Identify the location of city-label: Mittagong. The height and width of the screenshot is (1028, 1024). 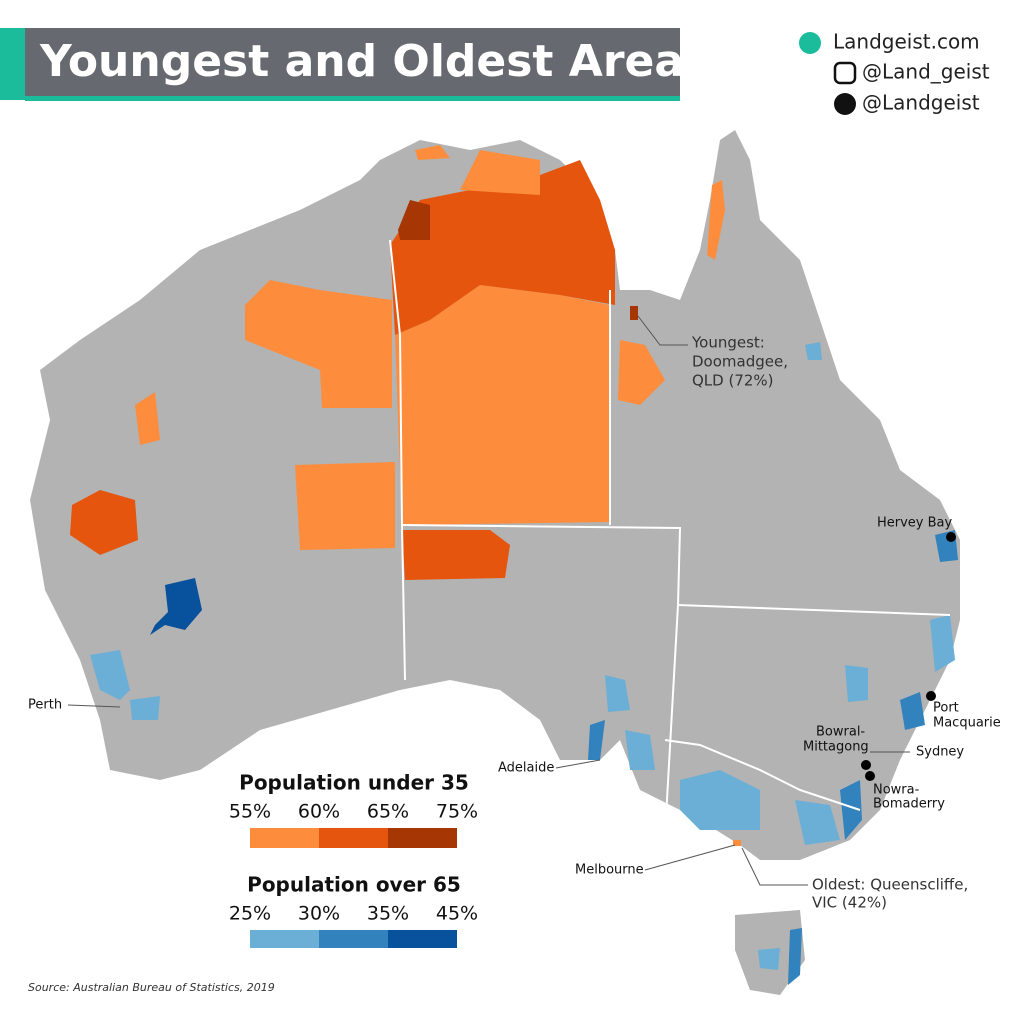
(836, 747).